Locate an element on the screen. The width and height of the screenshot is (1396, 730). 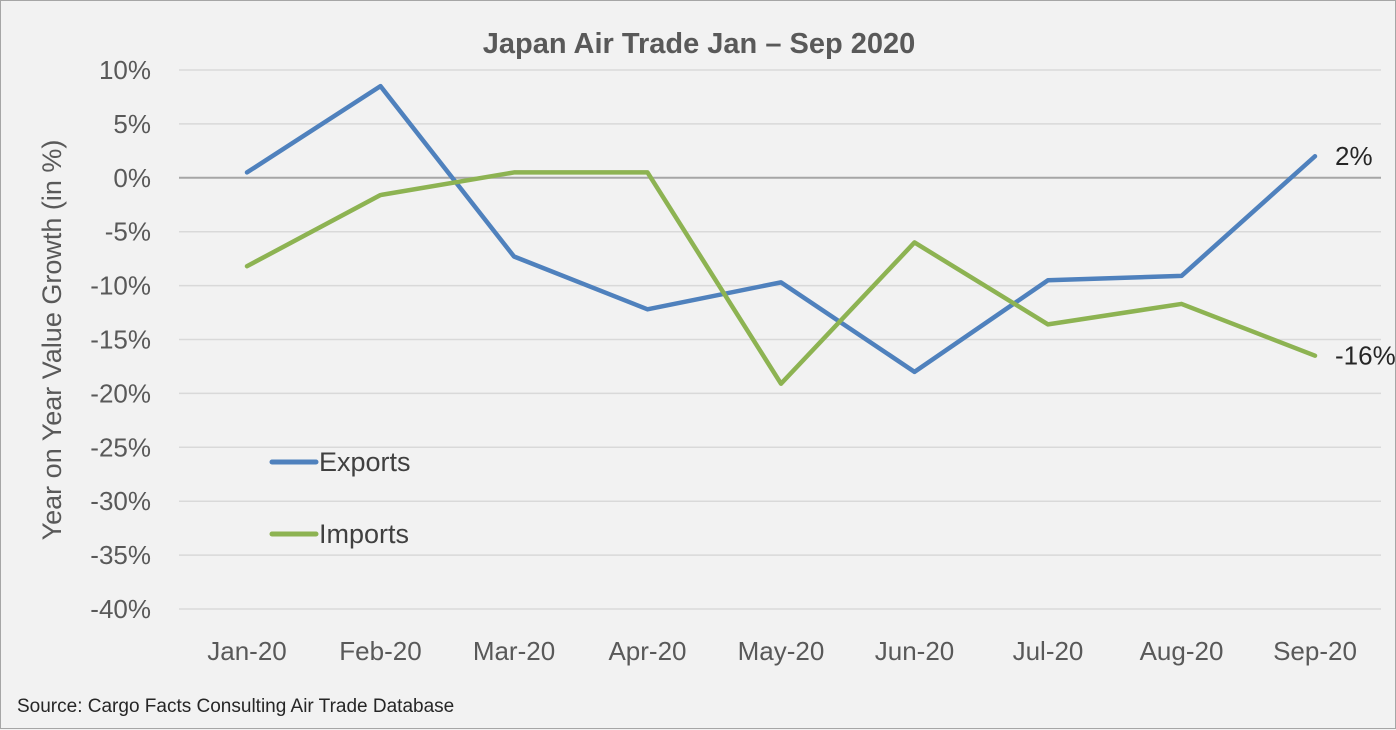
y-tick-label: -30% is located at coordinates (120, 501).